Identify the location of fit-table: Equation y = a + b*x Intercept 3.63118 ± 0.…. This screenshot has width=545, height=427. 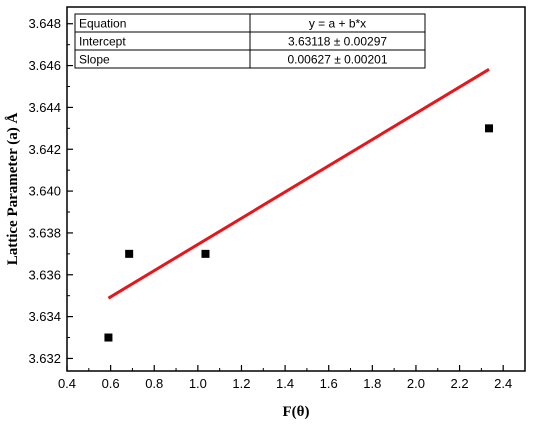
(250, 41).